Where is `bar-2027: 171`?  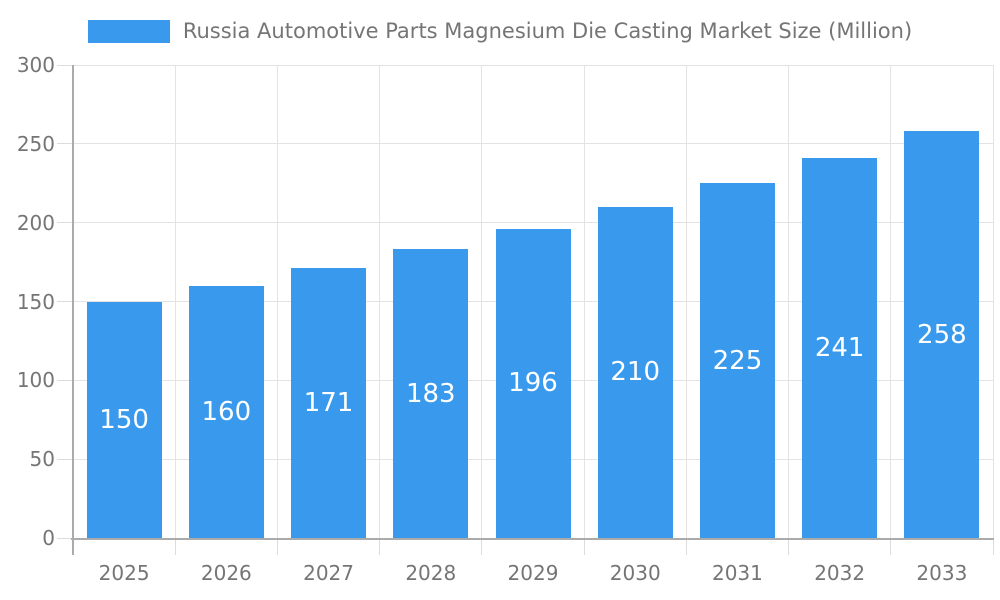
bar-2027: 171 is located at coordinates (329, 403).